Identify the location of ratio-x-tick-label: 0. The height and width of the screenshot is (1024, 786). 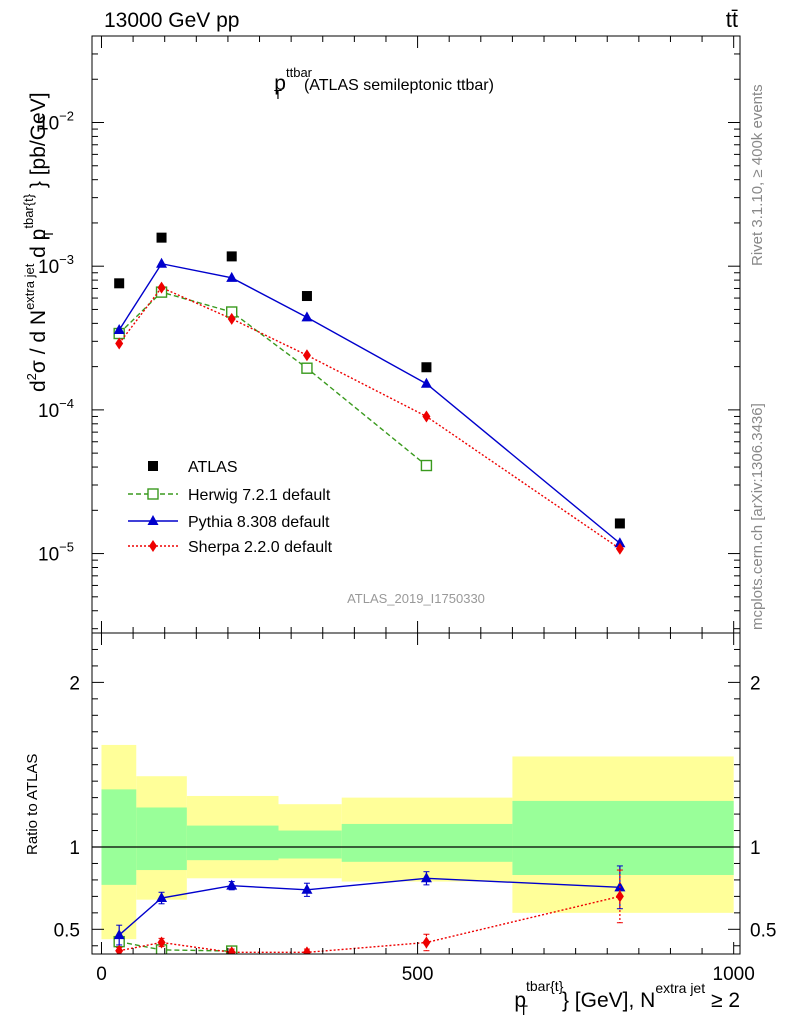
(101, 974).